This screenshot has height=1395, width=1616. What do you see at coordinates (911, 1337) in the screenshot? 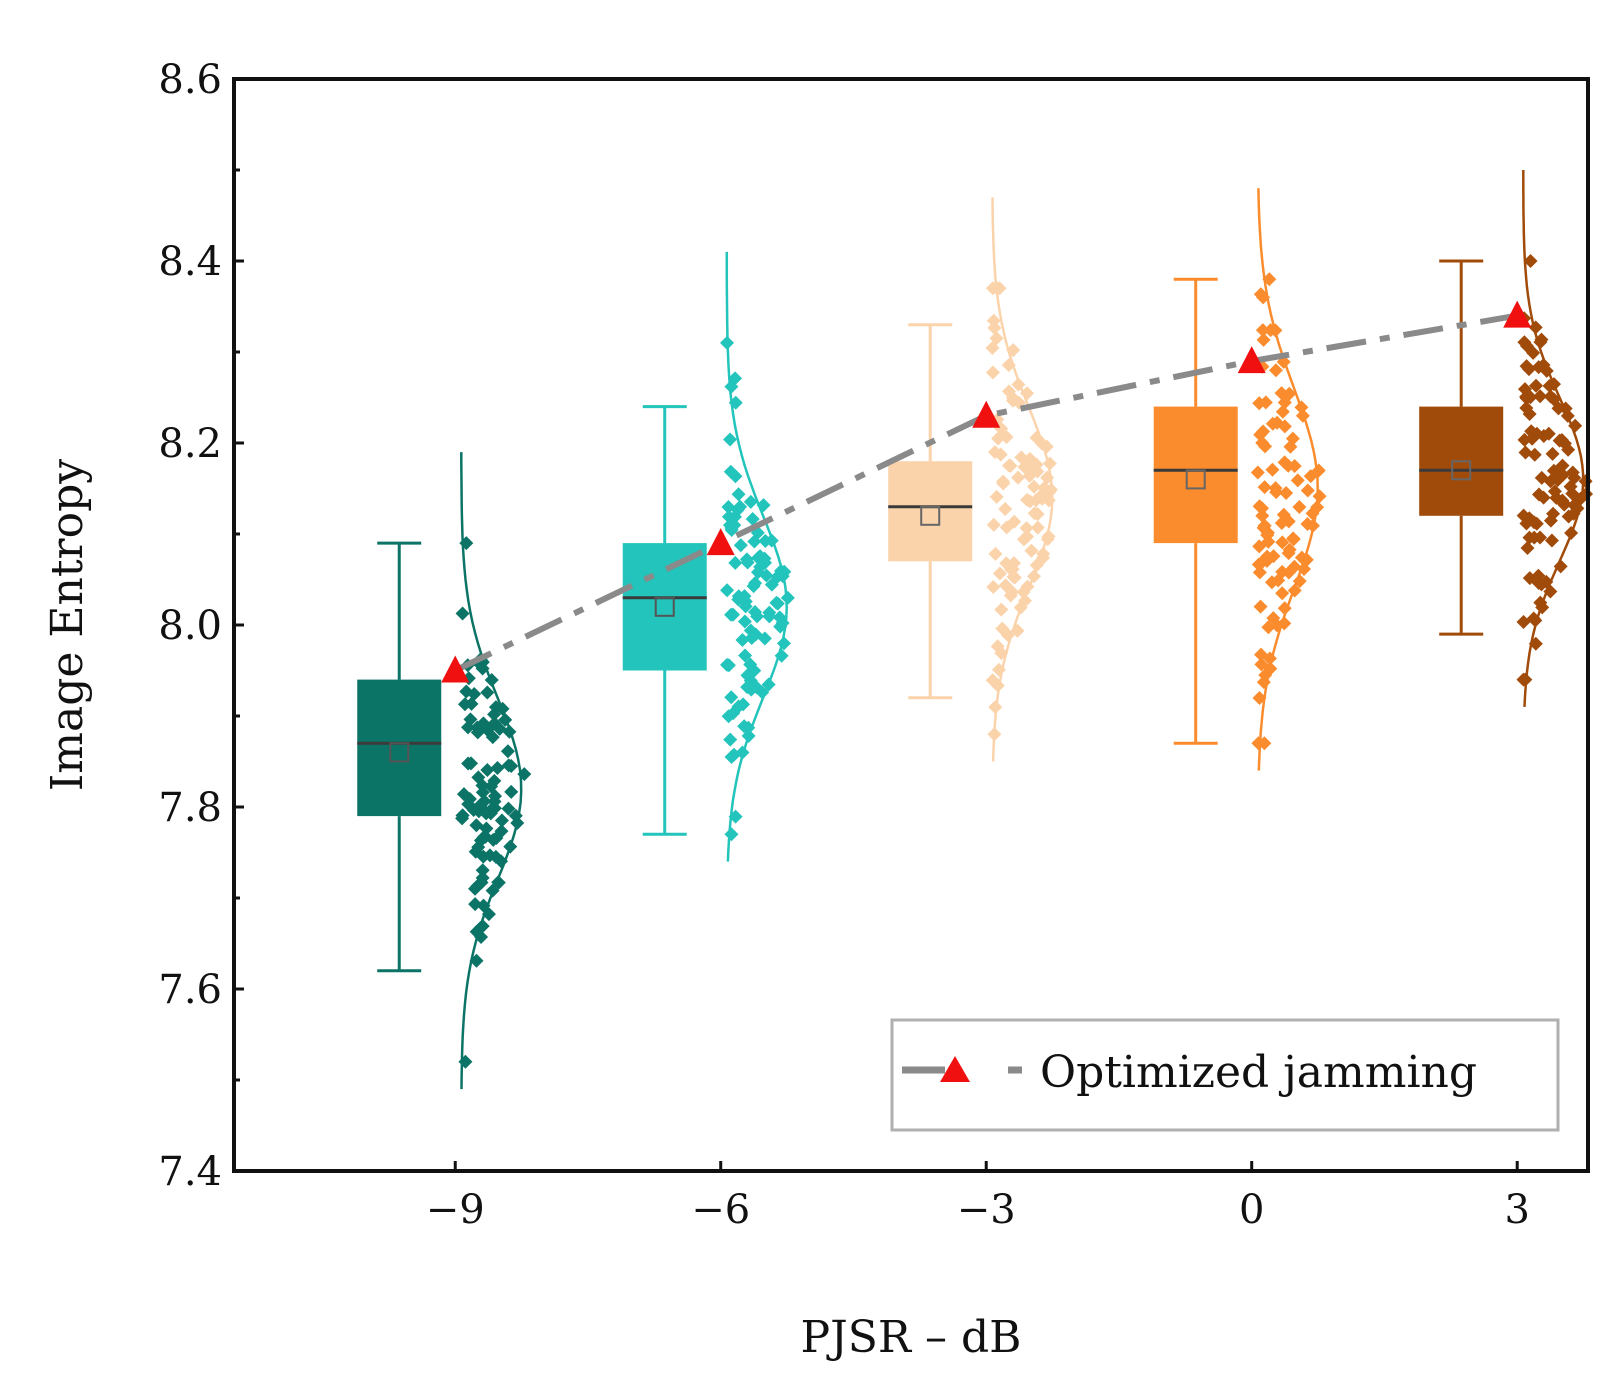
I see `x-axis-title: PJSR – dB` at bounding box center [911, 1337].